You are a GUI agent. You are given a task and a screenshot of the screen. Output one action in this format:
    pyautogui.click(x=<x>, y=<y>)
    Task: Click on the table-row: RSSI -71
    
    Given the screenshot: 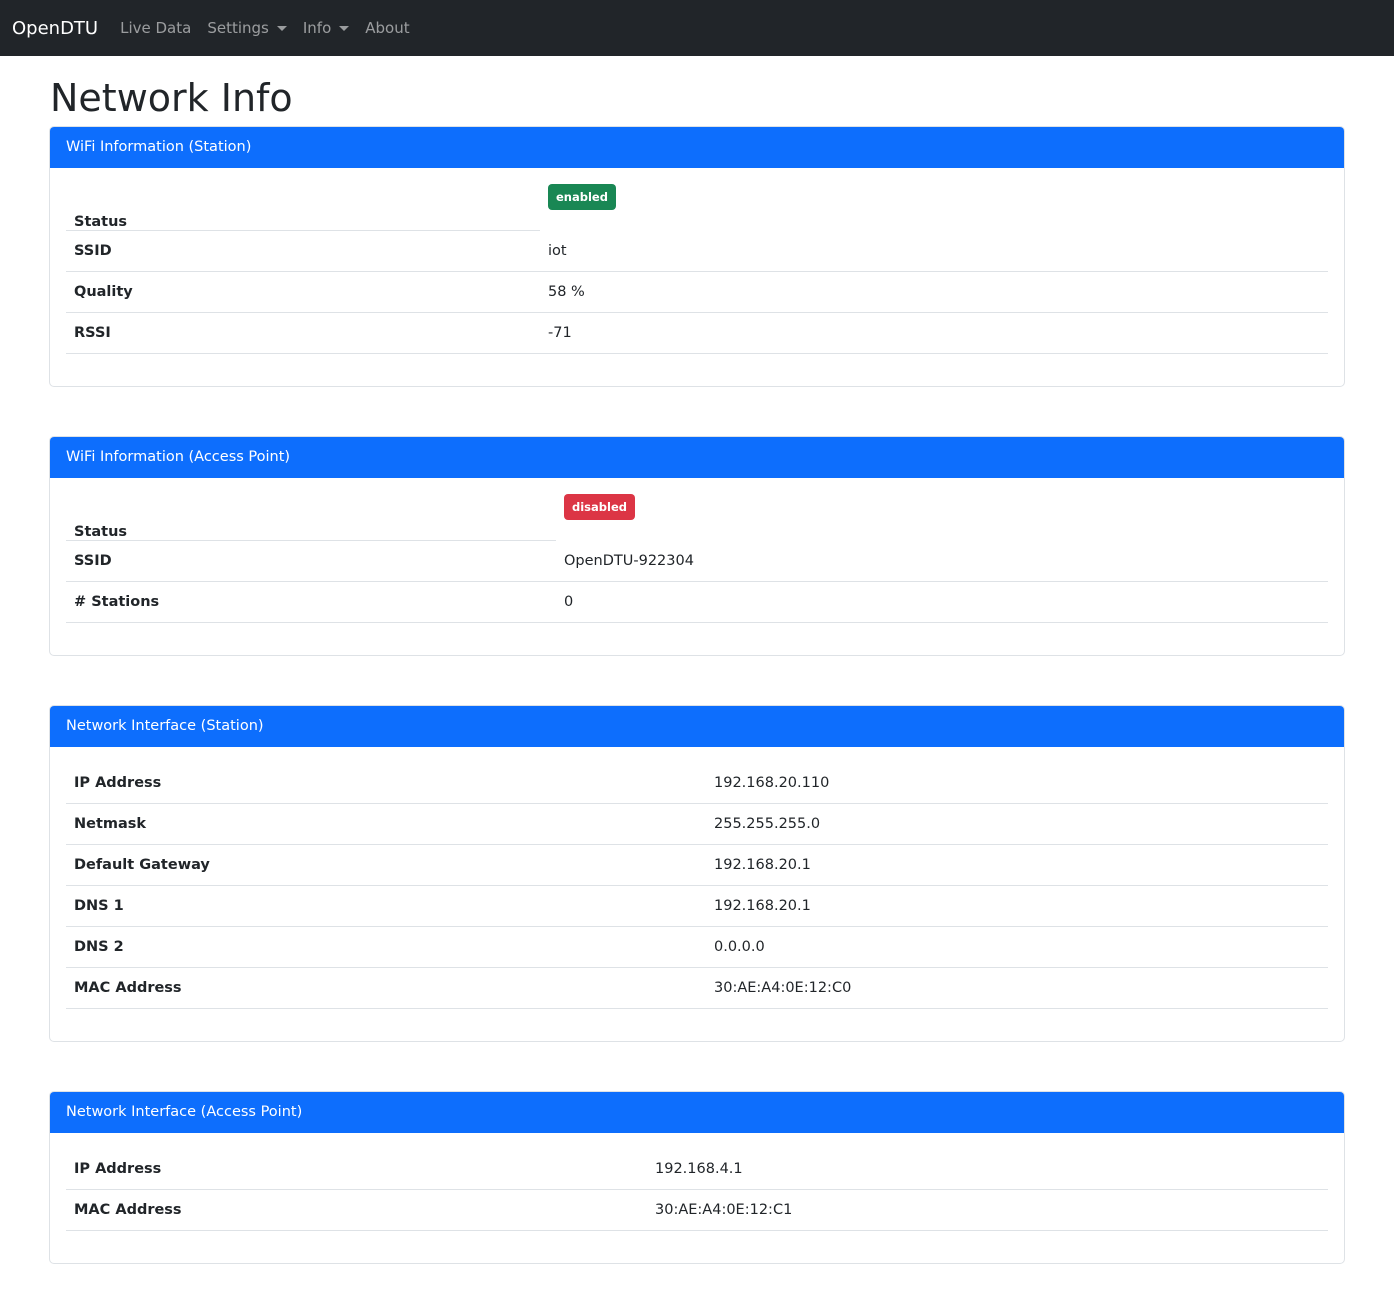 What is the action you would take?
    pyautogui.click(x=697, y=333)
    